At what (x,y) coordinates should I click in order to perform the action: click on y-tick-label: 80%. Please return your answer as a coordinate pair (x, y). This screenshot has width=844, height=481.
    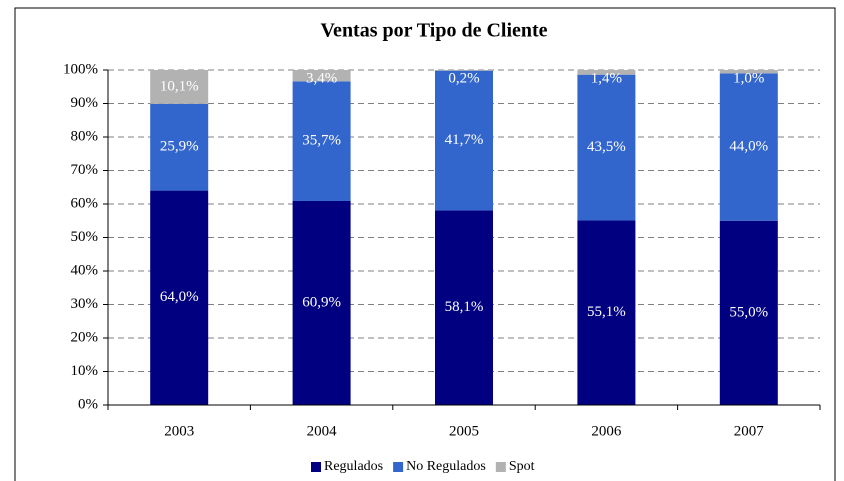
    Looking at the image, I should click on (85, 136).